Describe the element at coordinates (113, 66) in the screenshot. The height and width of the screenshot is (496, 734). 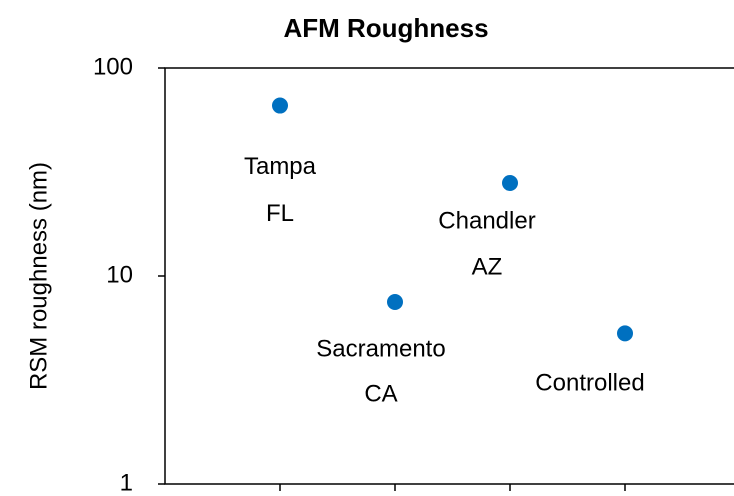
I see `y-tick-label: 100` at that location.